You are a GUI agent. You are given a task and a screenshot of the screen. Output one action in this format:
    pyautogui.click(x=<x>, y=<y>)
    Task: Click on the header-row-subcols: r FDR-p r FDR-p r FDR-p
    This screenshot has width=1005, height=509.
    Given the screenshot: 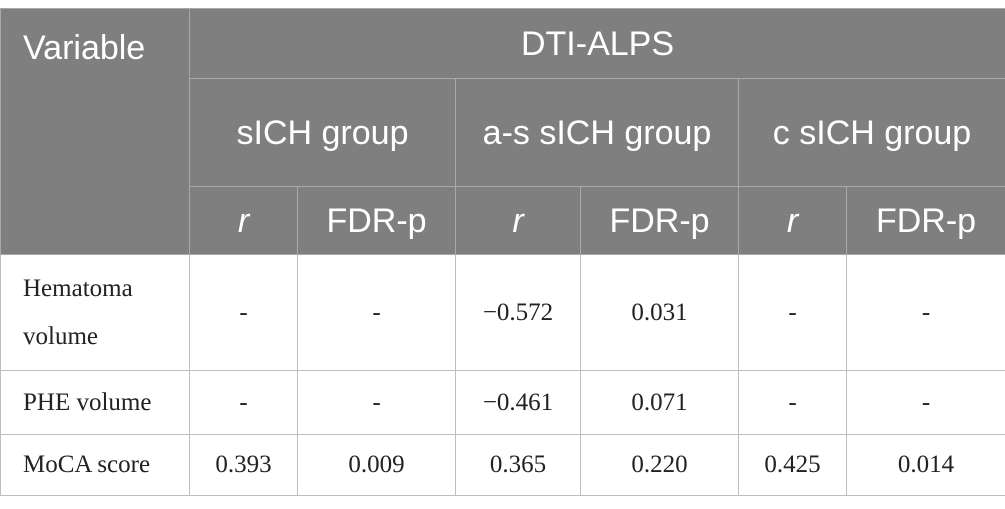 What is the action you would take?
    pyautogui.click(x=503, y=220)
    